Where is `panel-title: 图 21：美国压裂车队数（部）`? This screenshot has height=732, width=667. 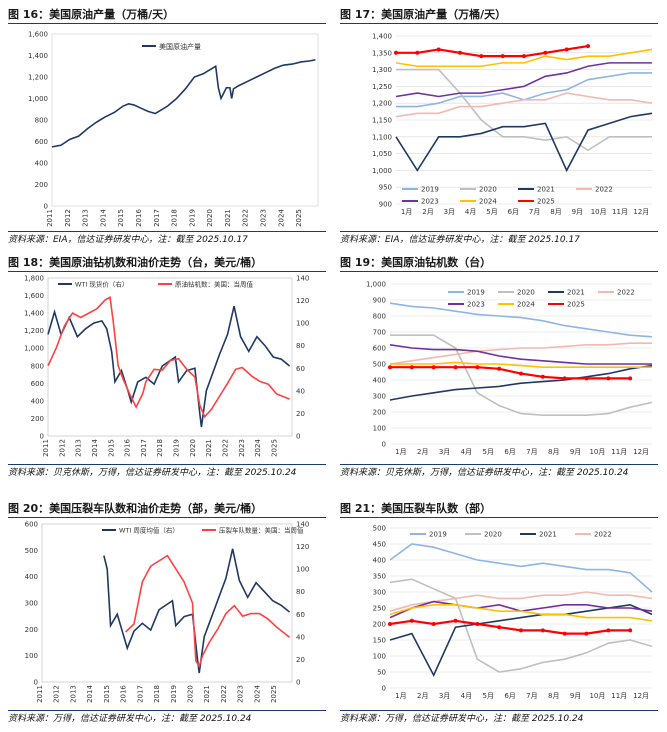
panel-title: 图 21：美国压裂车队数（部） is located at coordinates (416, 508).